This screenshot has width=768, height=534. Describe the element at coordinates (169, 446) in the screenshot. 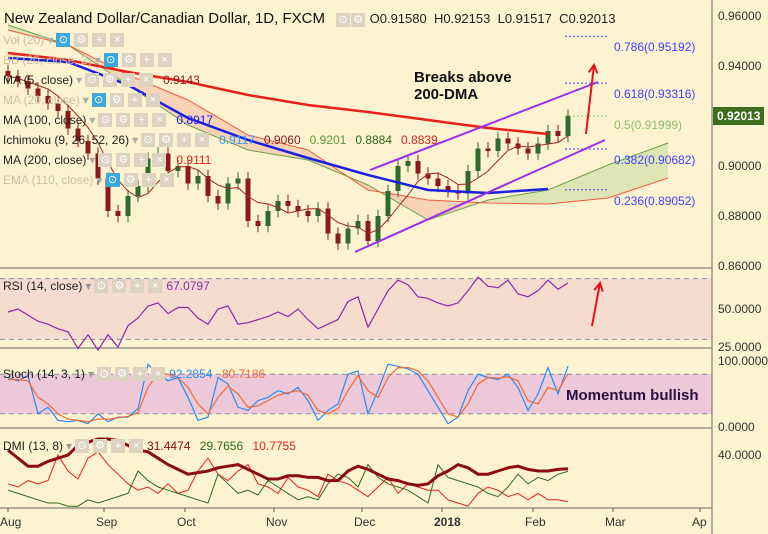

I see `adx-value: 31.4474` at that location.